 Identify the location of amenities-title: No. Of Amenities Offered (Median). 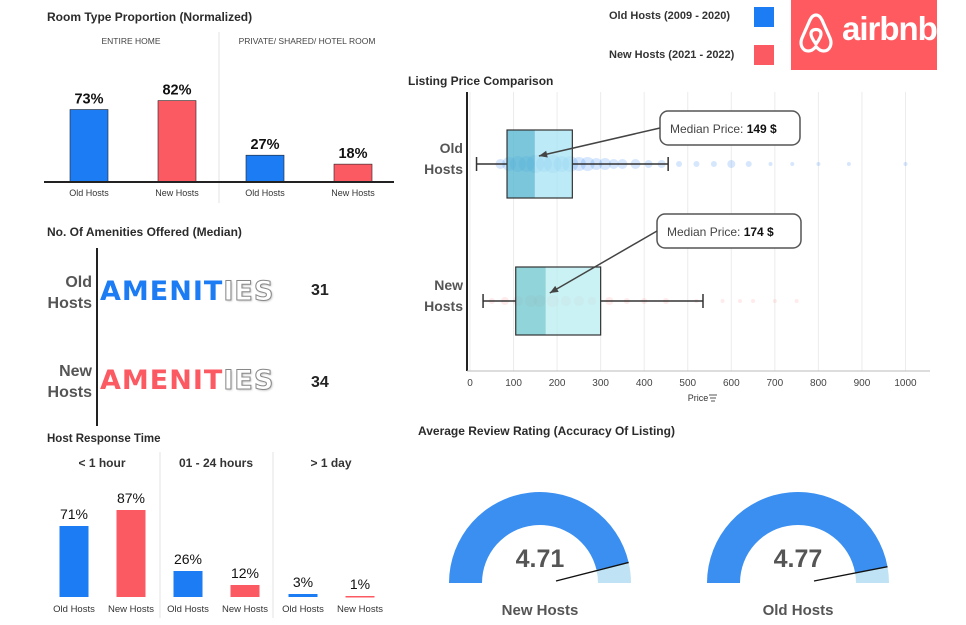
(144, 232).